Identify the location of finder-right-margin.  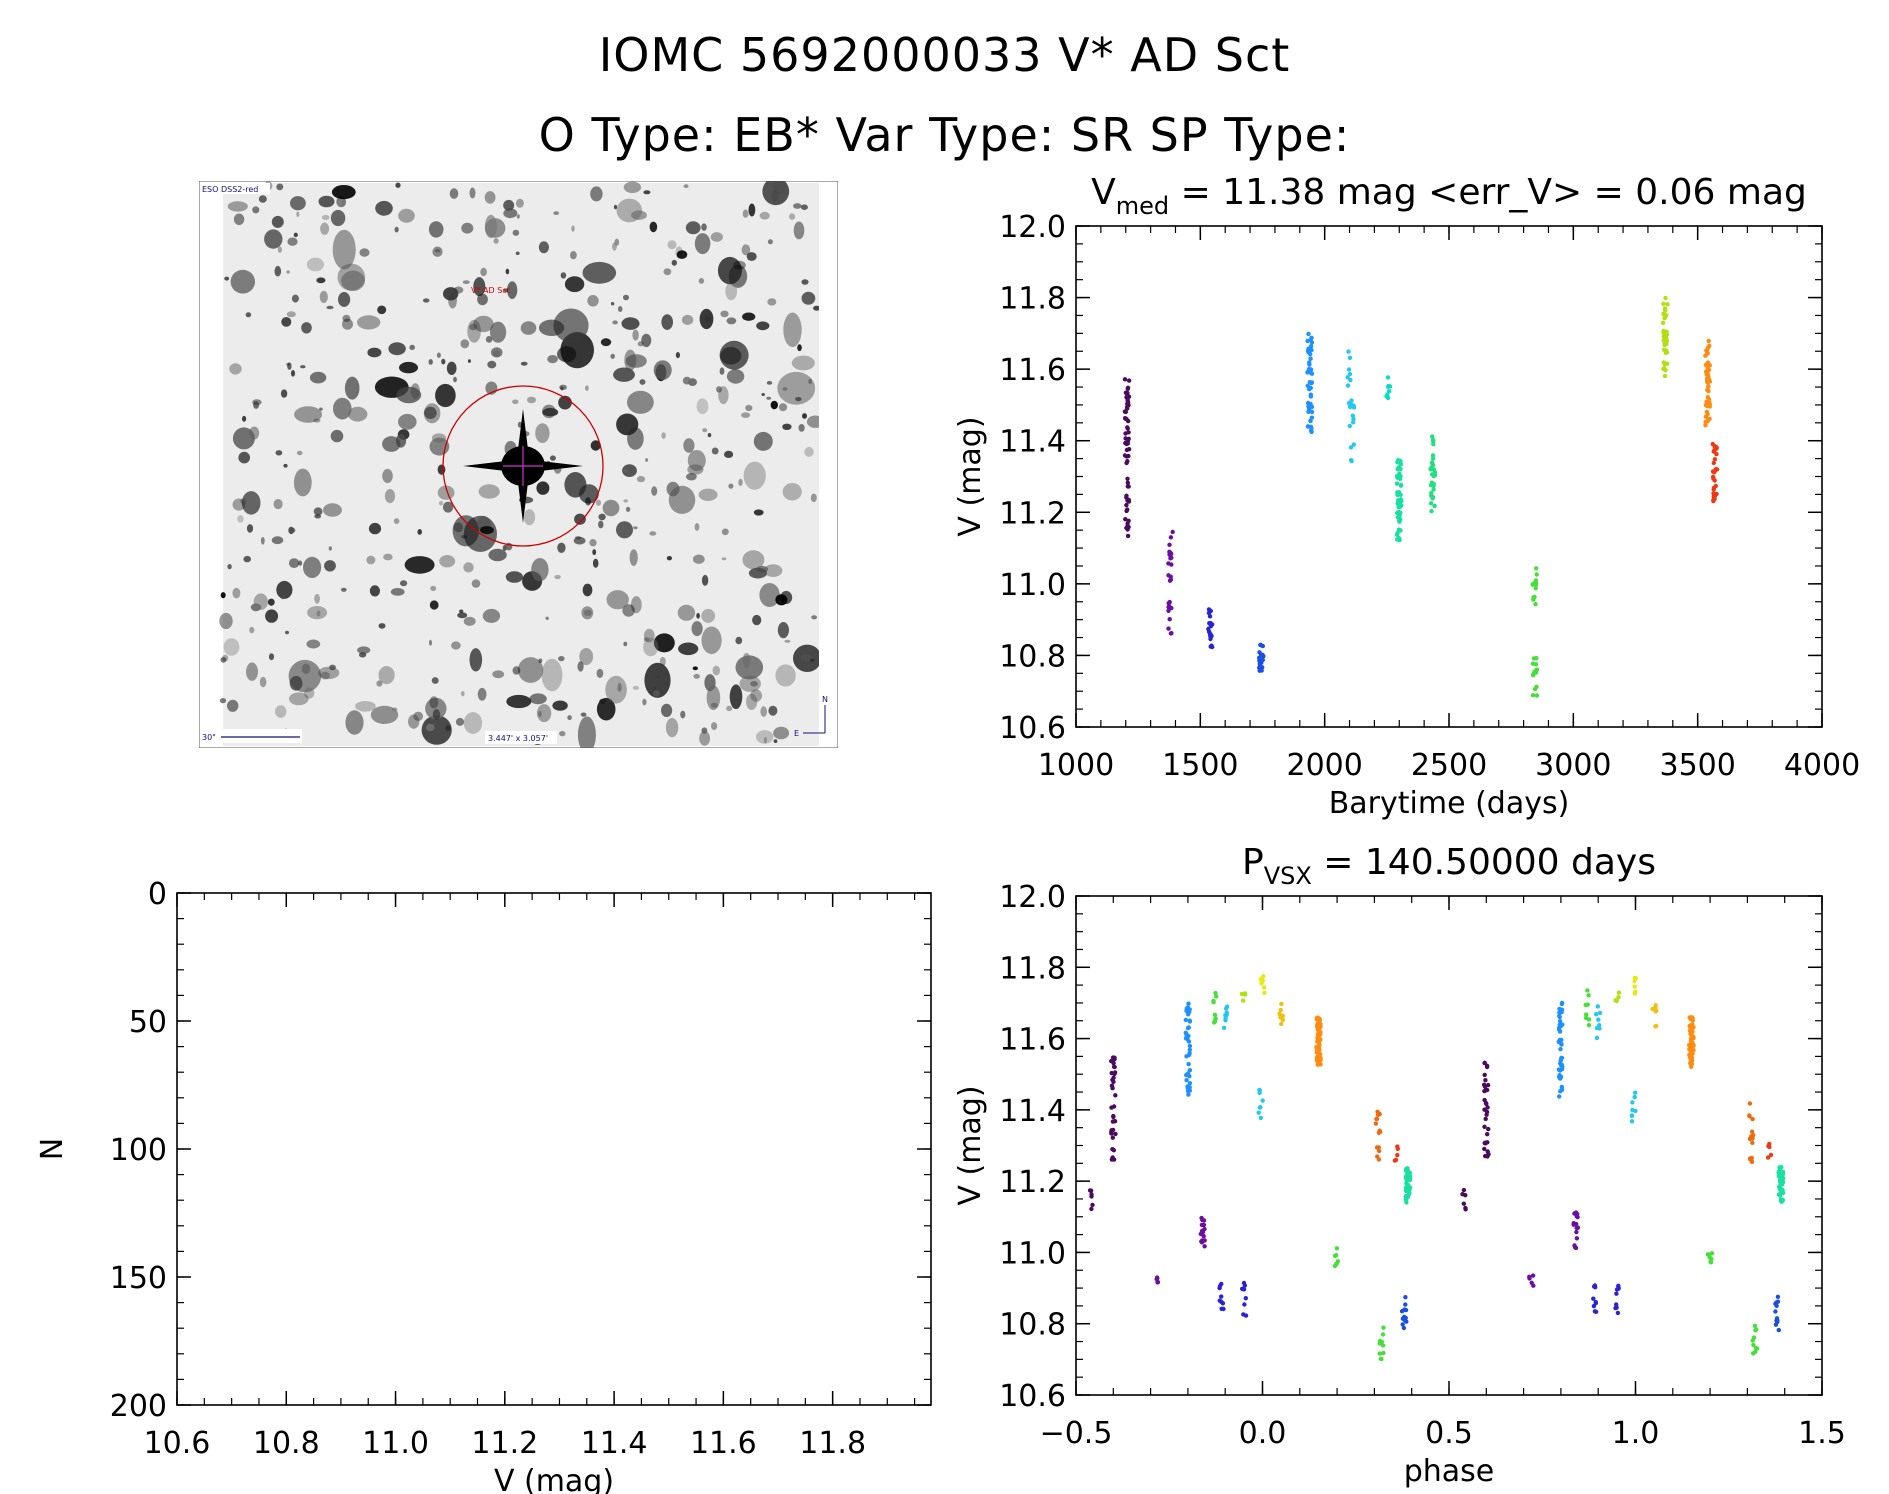
(828, 464).